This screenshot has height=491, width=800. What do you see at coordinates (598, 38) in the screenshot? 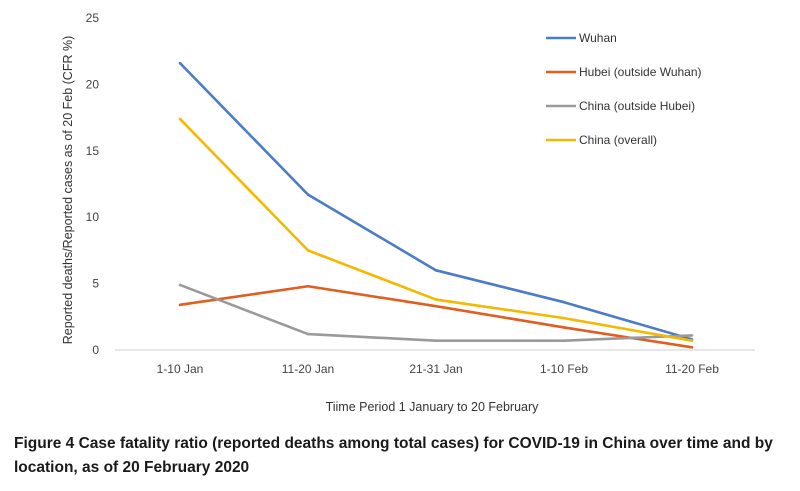
I see `legend-label: Wuhan` at bounding box center [598, 38].